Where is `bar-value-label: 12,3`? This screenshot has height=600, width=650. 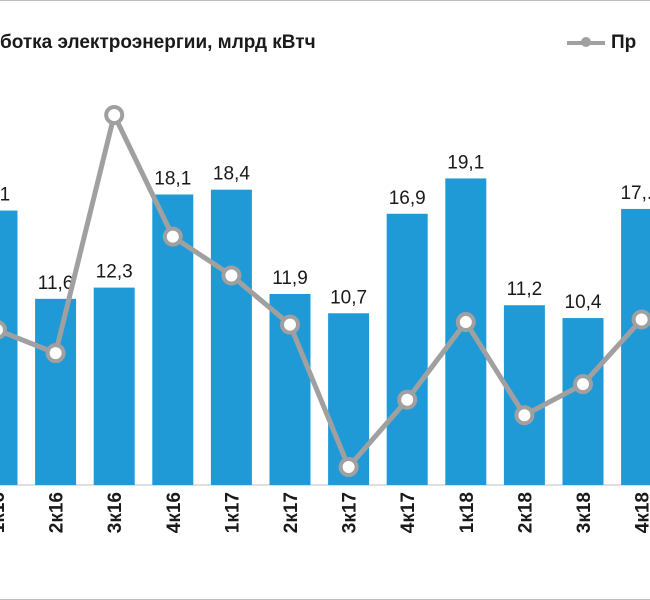
bar-value-label: 12,3 is located at coordinates (114, 272).